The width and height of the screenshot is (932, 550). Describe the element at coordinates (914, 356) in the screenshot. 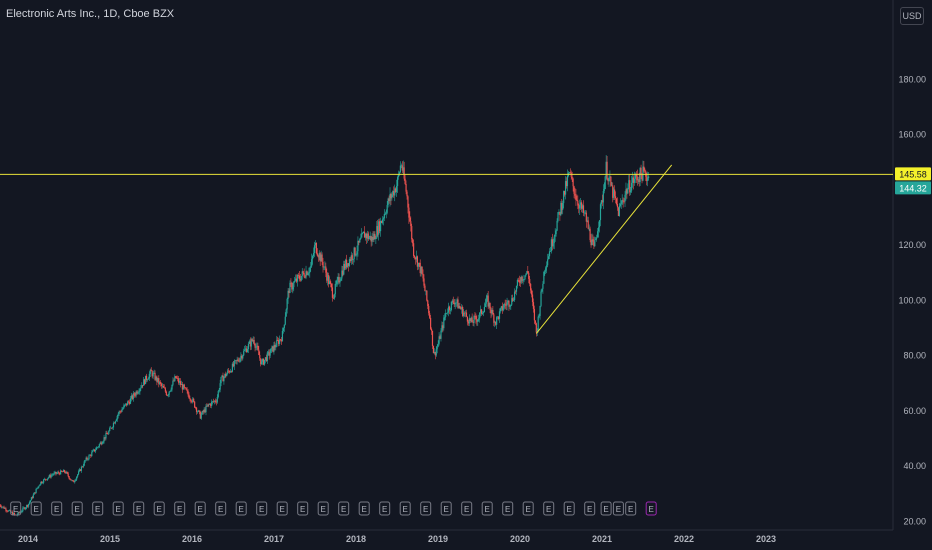

I see `y-tick-label: 80.00` at that location.